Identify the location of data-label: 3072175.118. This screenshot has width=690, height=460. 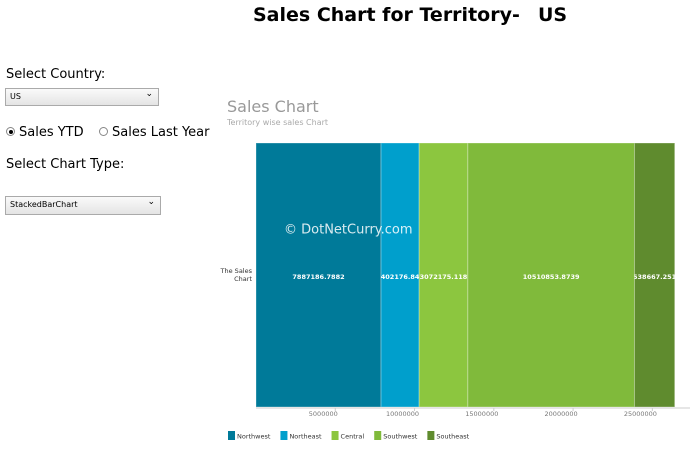
(444, 277).